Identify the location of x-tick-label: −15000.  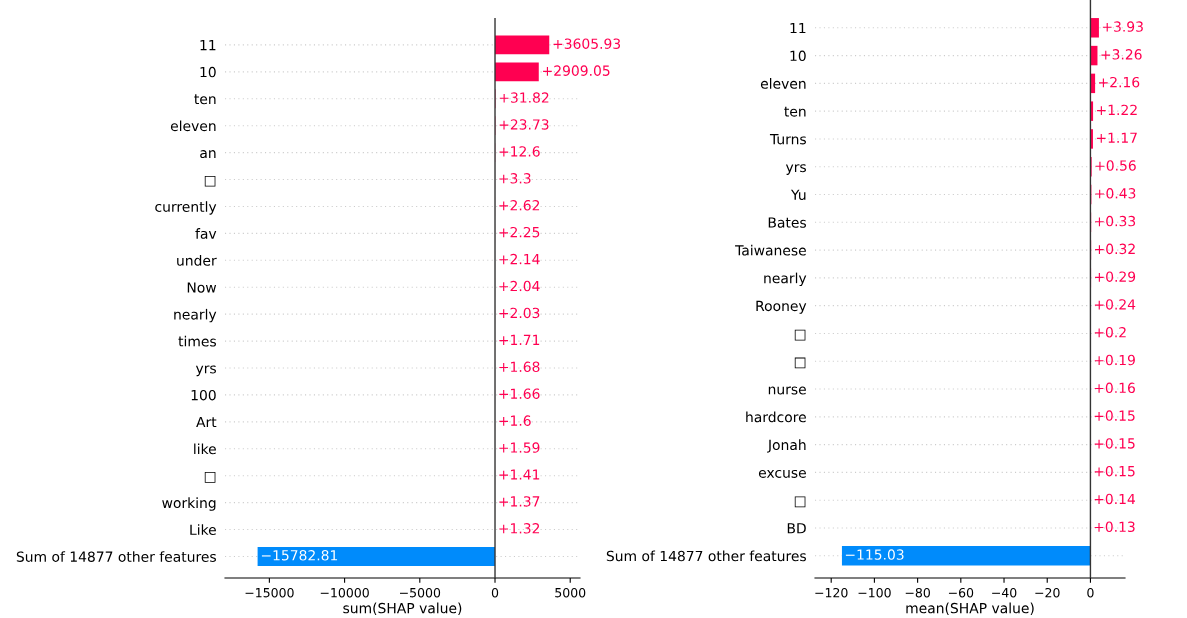
(269, 592).